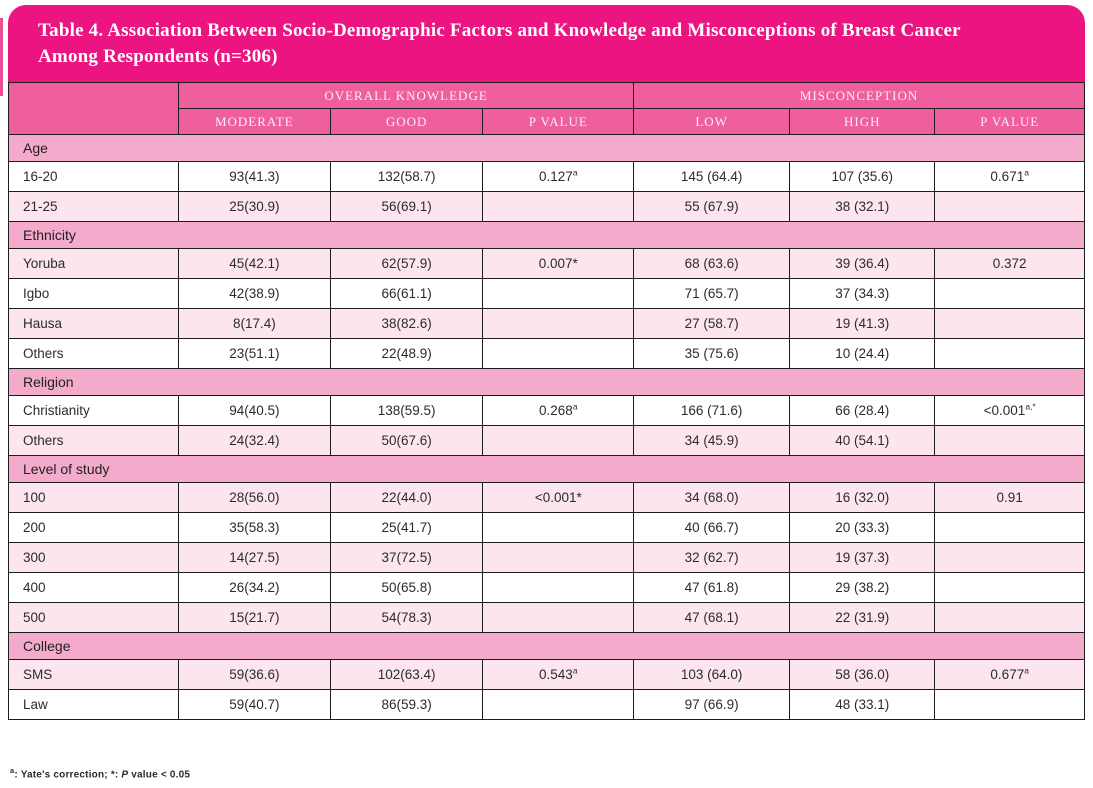 Image resolution: width=1093 pixels, height=788 pixels. Describe the element at coordinates (406, 121) in the screenshot. I see `column-header-good: GOOD` at that location.